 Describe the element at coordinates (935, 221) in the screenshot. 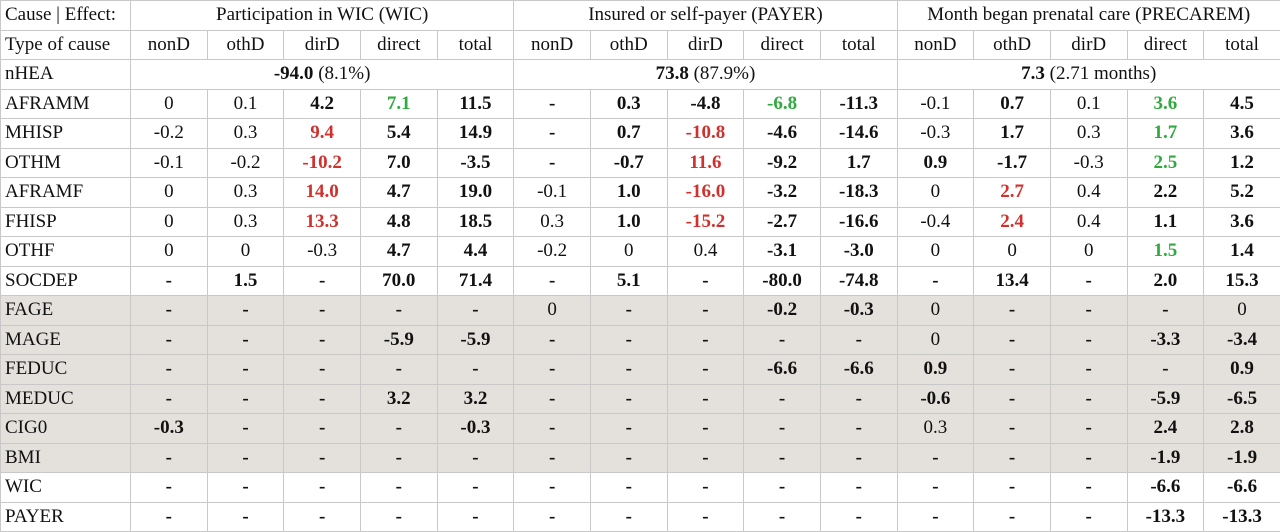

I see `cell: -0.4` at that location.